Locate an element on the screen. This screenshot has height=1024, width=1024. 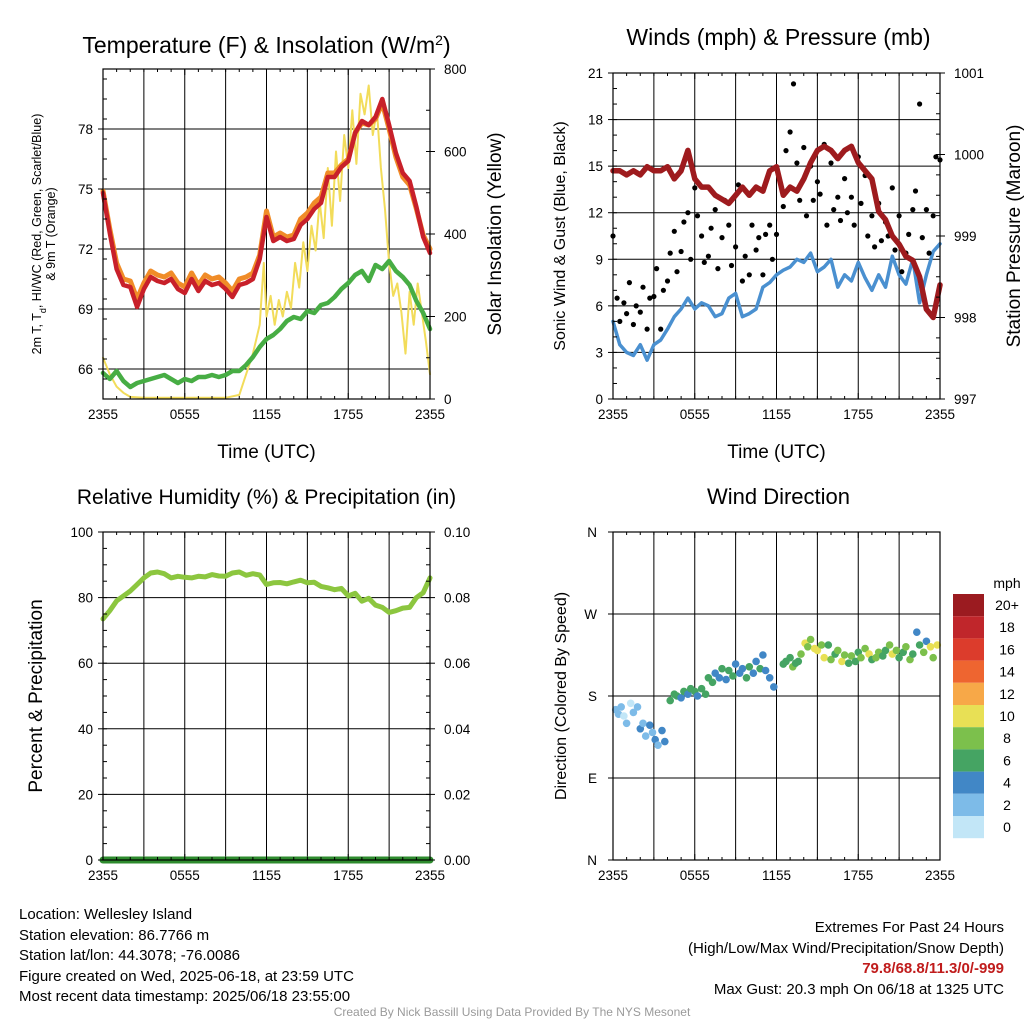
extremes-values: 79.8/68.8/11.3/0/-999 is located at coordinates (933, 968).